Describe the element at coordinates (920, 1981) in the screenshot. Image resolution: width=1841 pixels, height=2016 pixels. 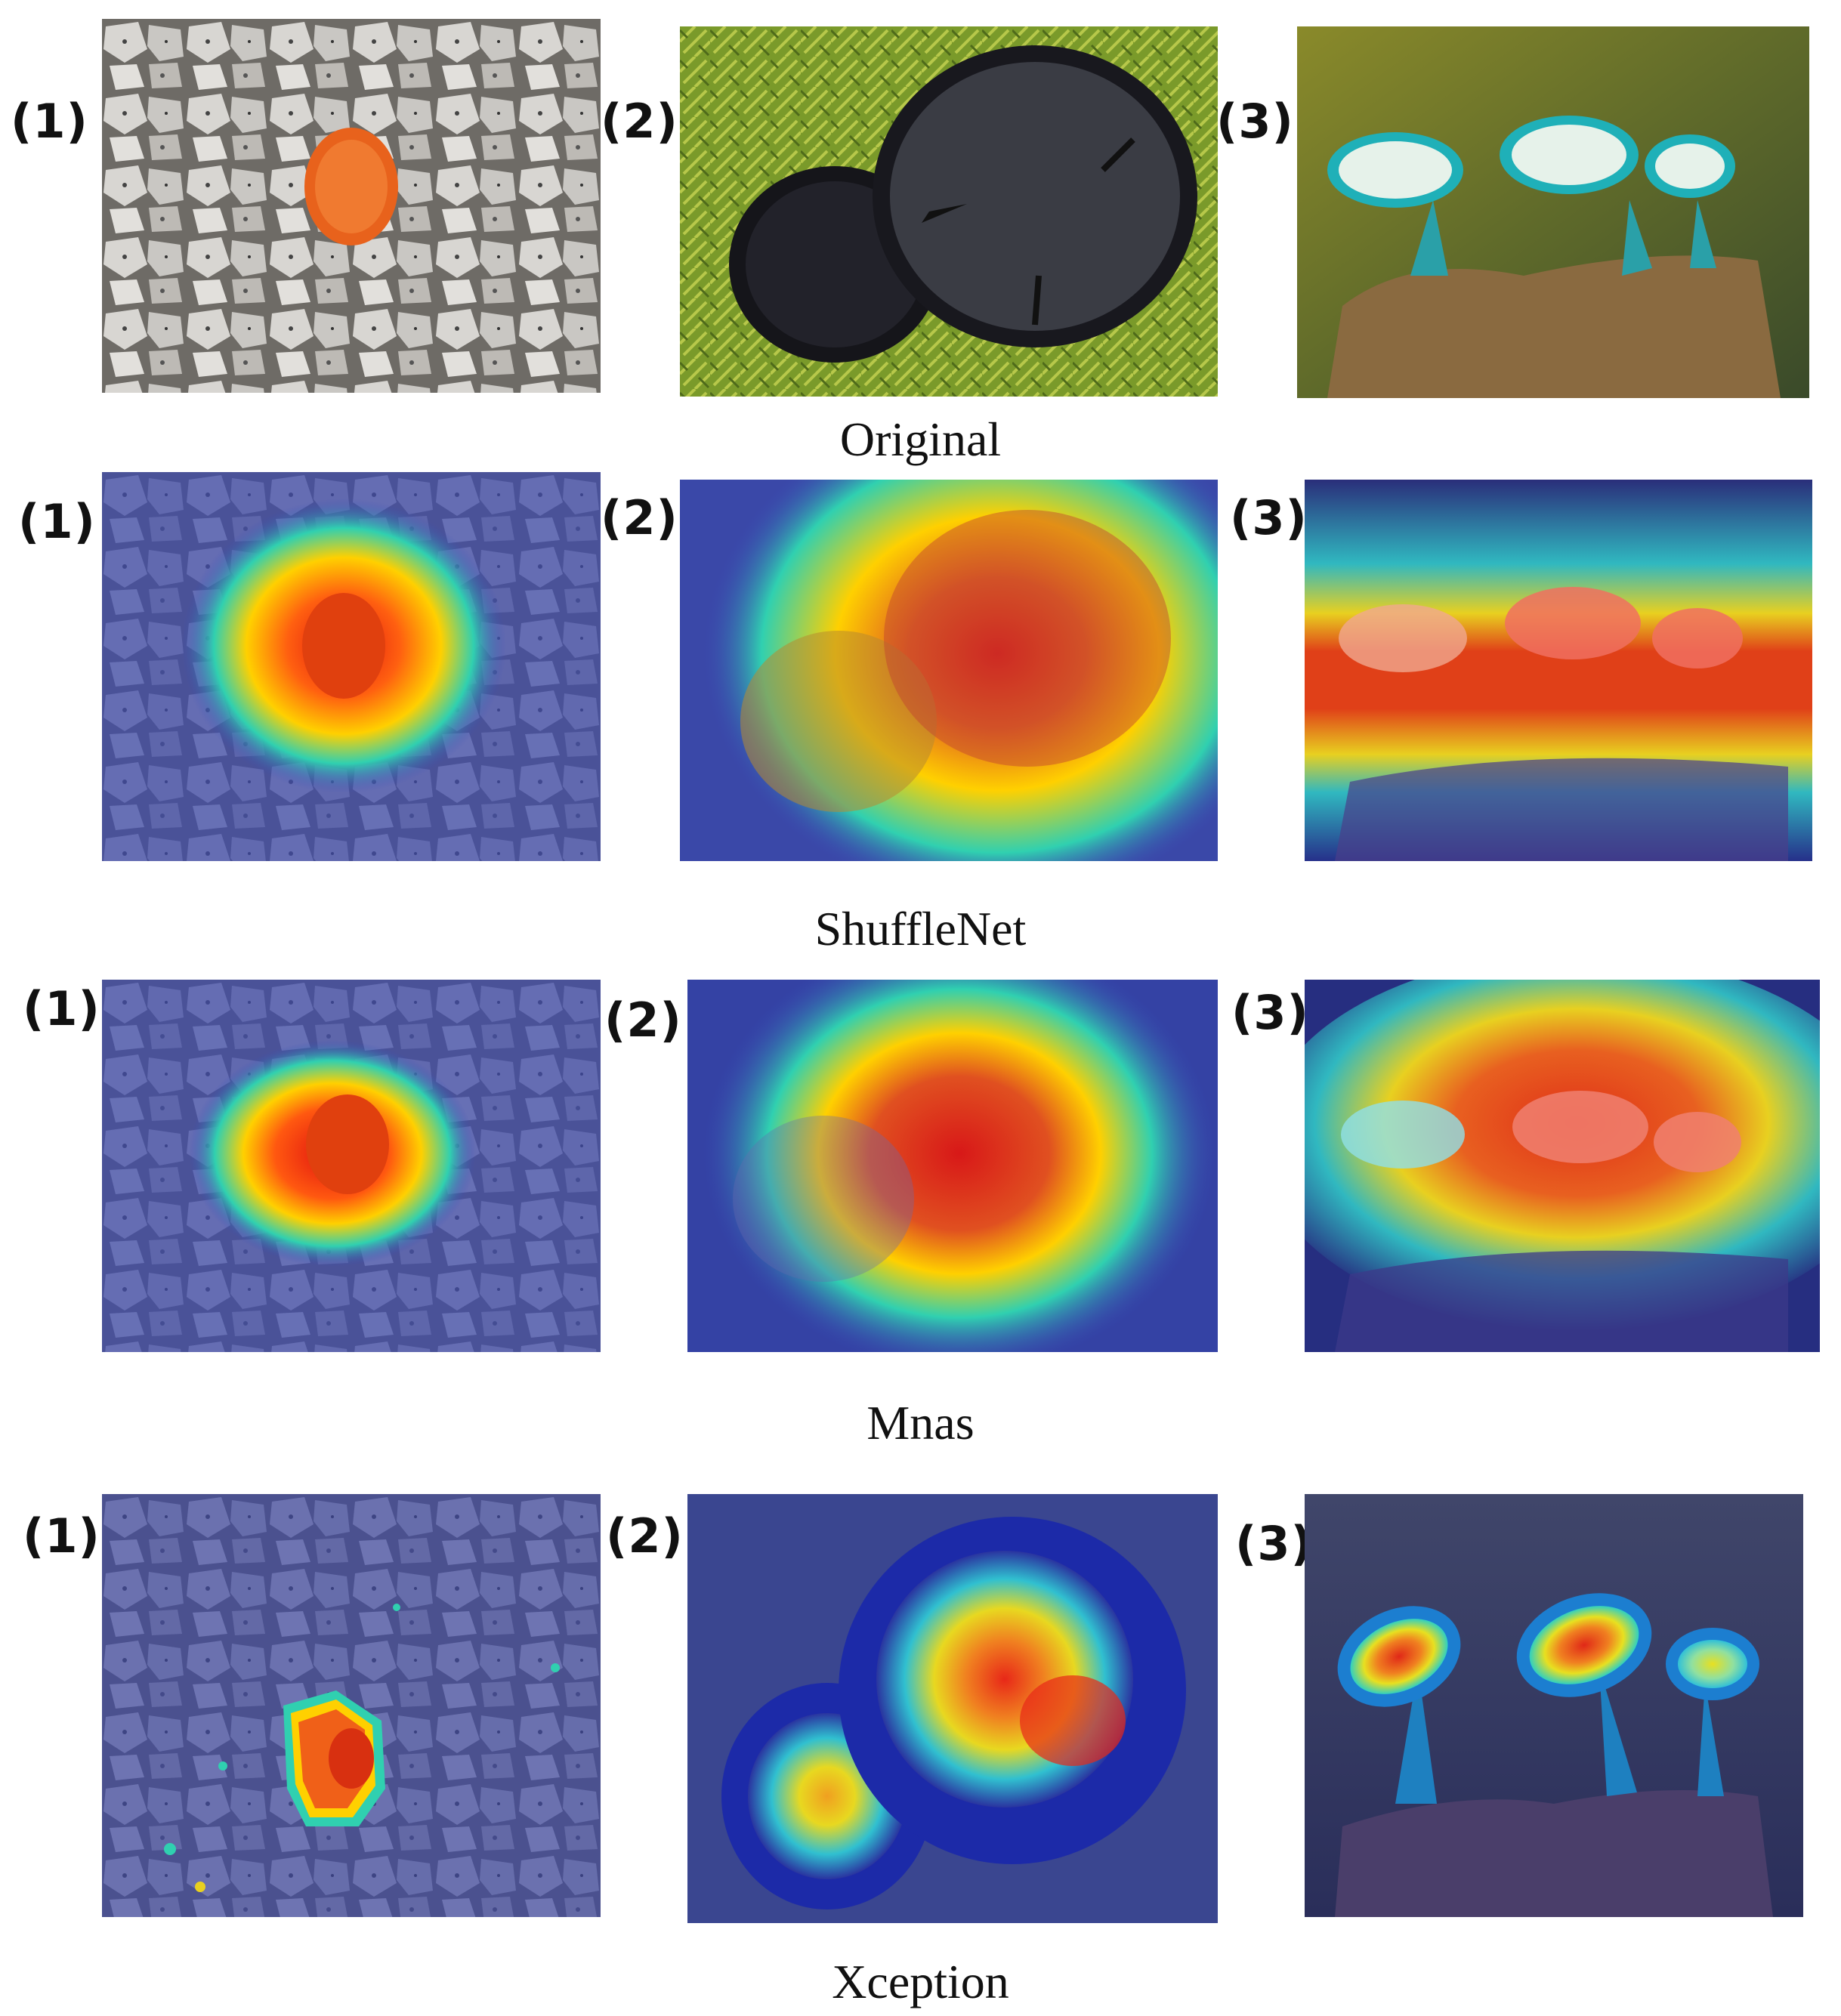
I see `caption-xception: Xception` at that location.